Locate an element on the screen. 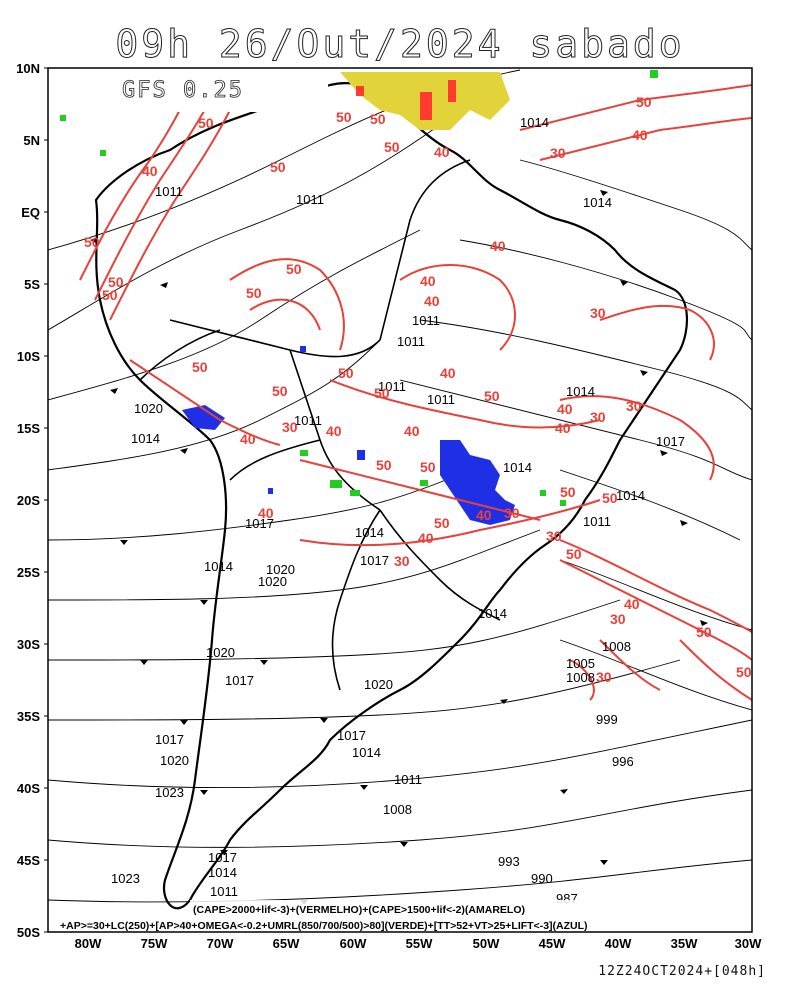 The width and height of the screenshot is (800, 1000). lon-label: 30W is located at coordinates (748, 943).